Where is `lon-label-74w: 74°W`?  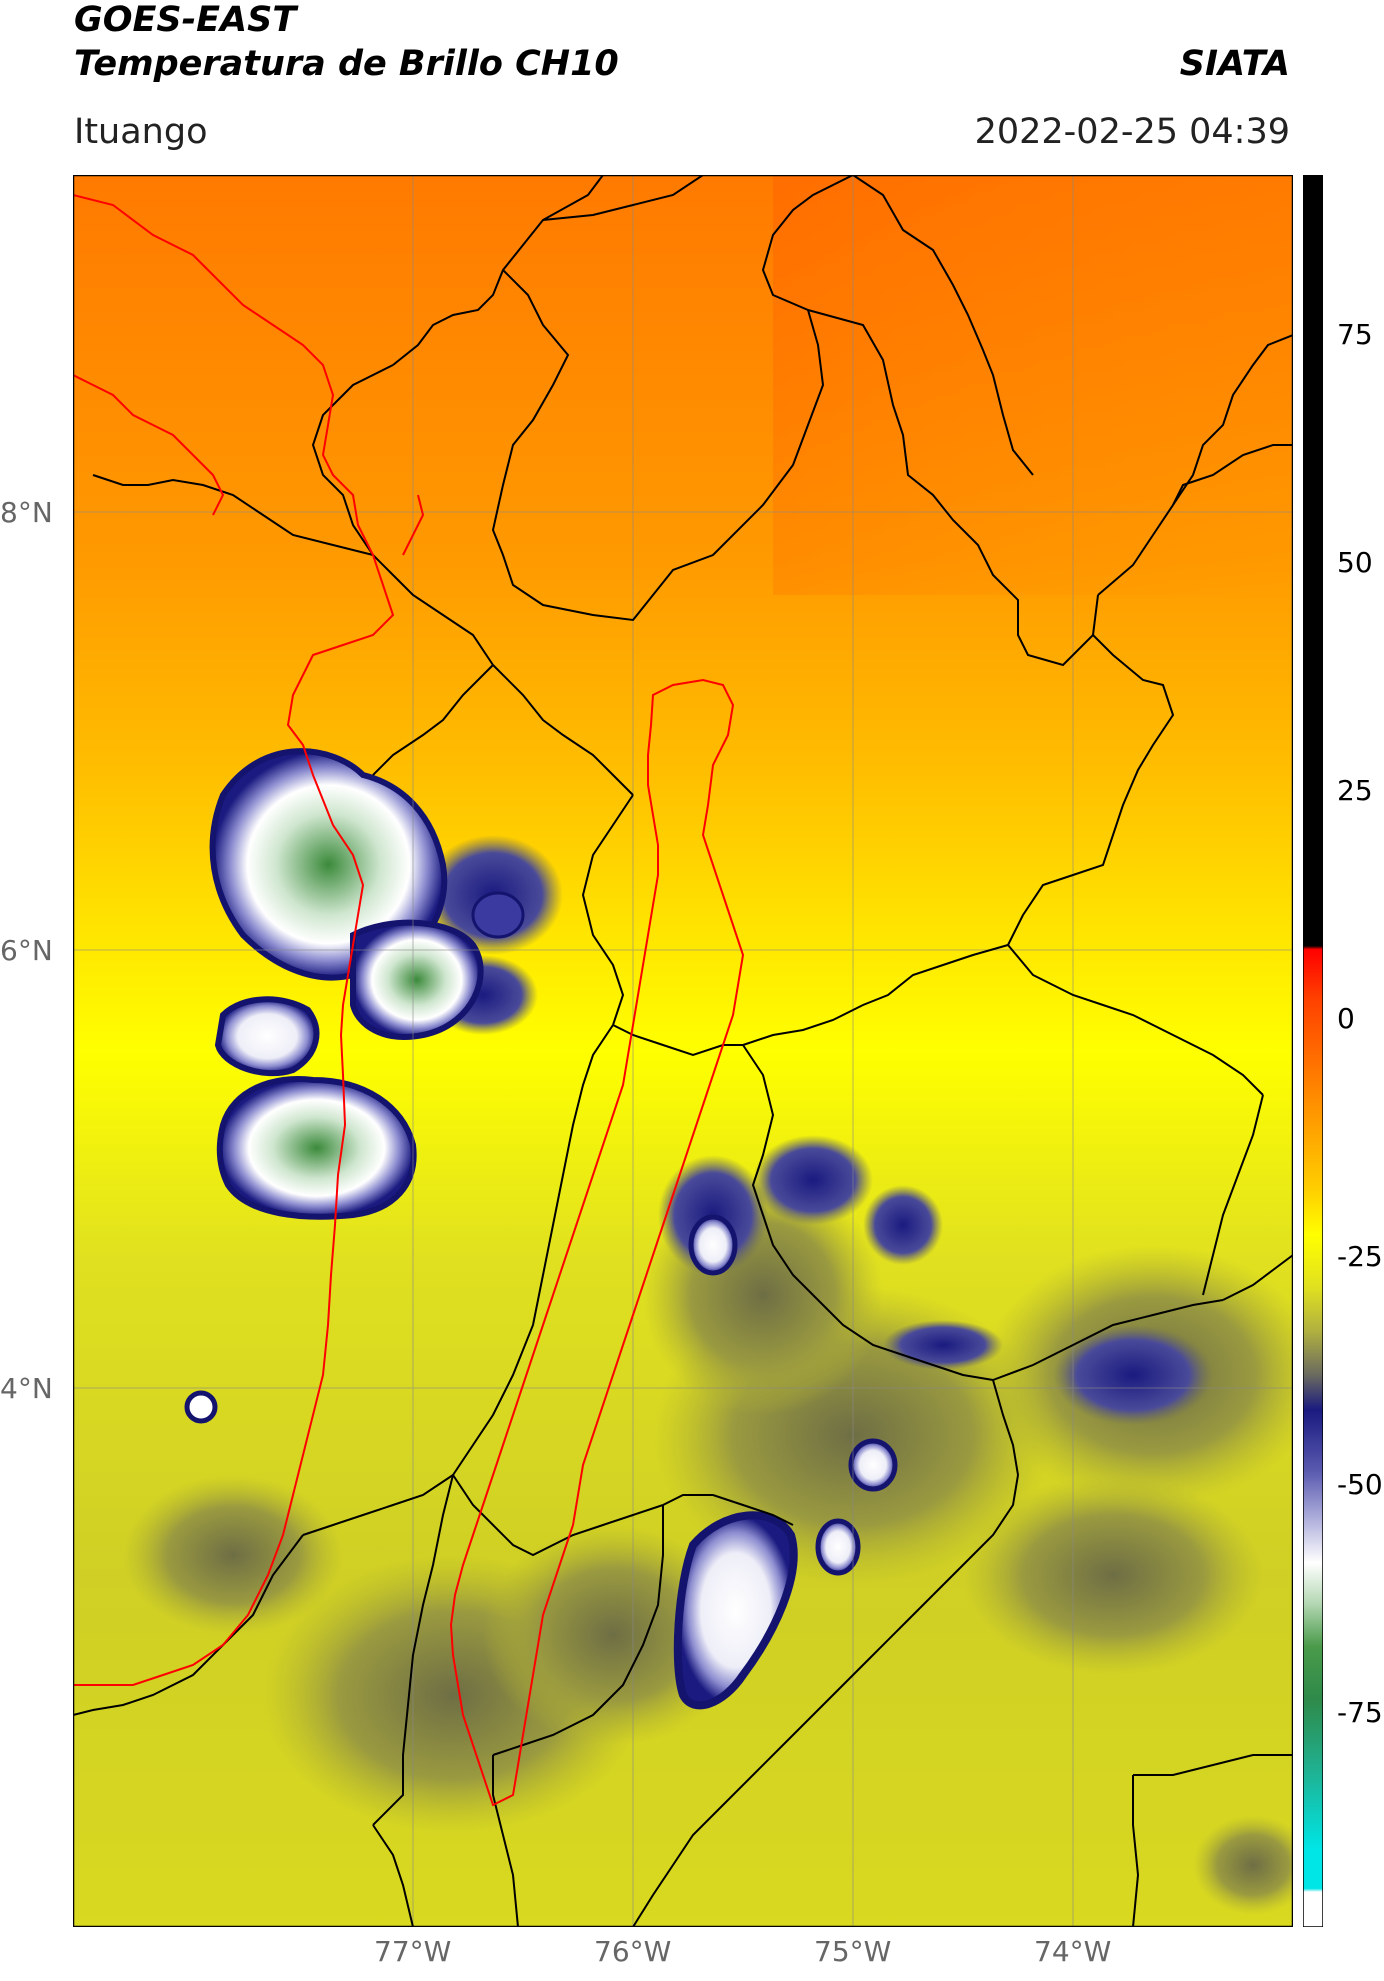
lon-label-74w: 74°W is located at coordinates (1073, 1951).